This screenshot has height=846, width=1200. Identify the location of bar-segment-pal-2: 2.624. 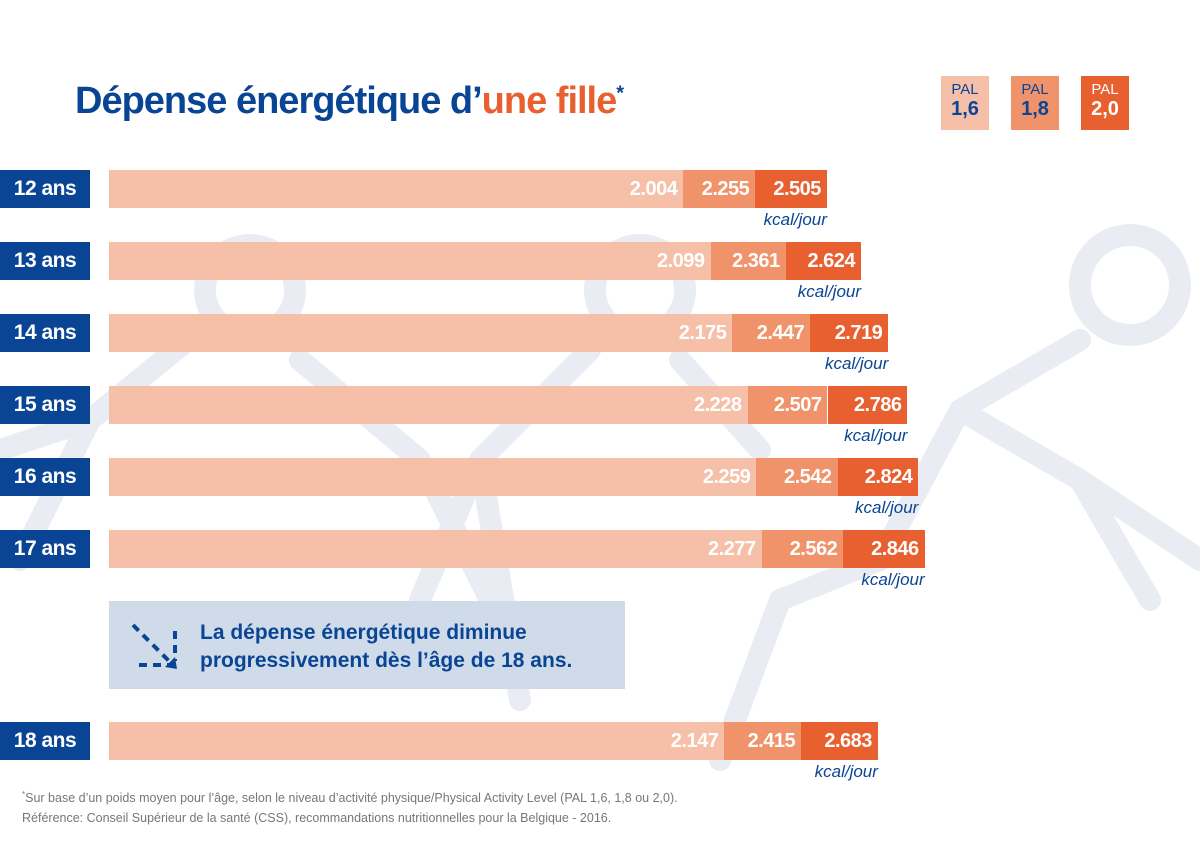
(823, 261).